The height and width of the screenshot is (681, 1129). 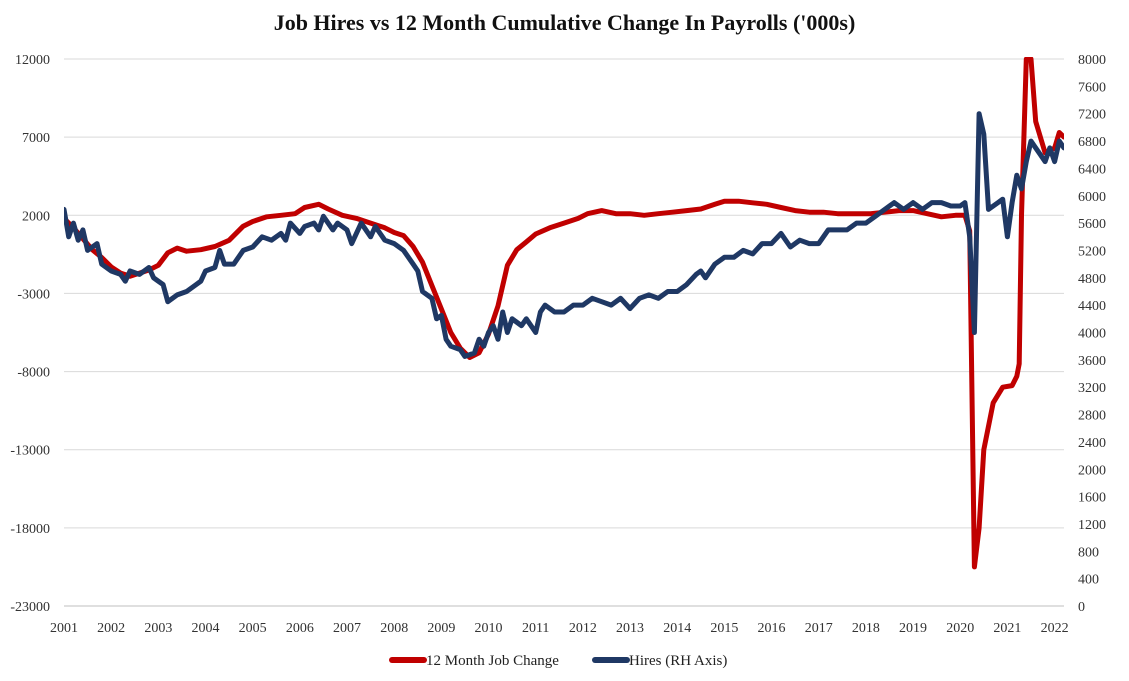 I want to click on x-tick-label: 2002, so click(x=111, y=628).